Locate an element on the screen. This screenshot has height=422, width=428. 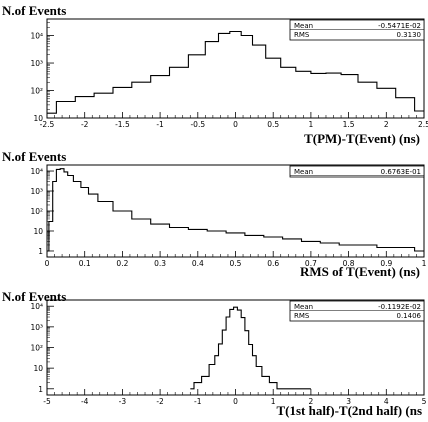
x-tick-label: -3 is located at coordinates (123, 401).